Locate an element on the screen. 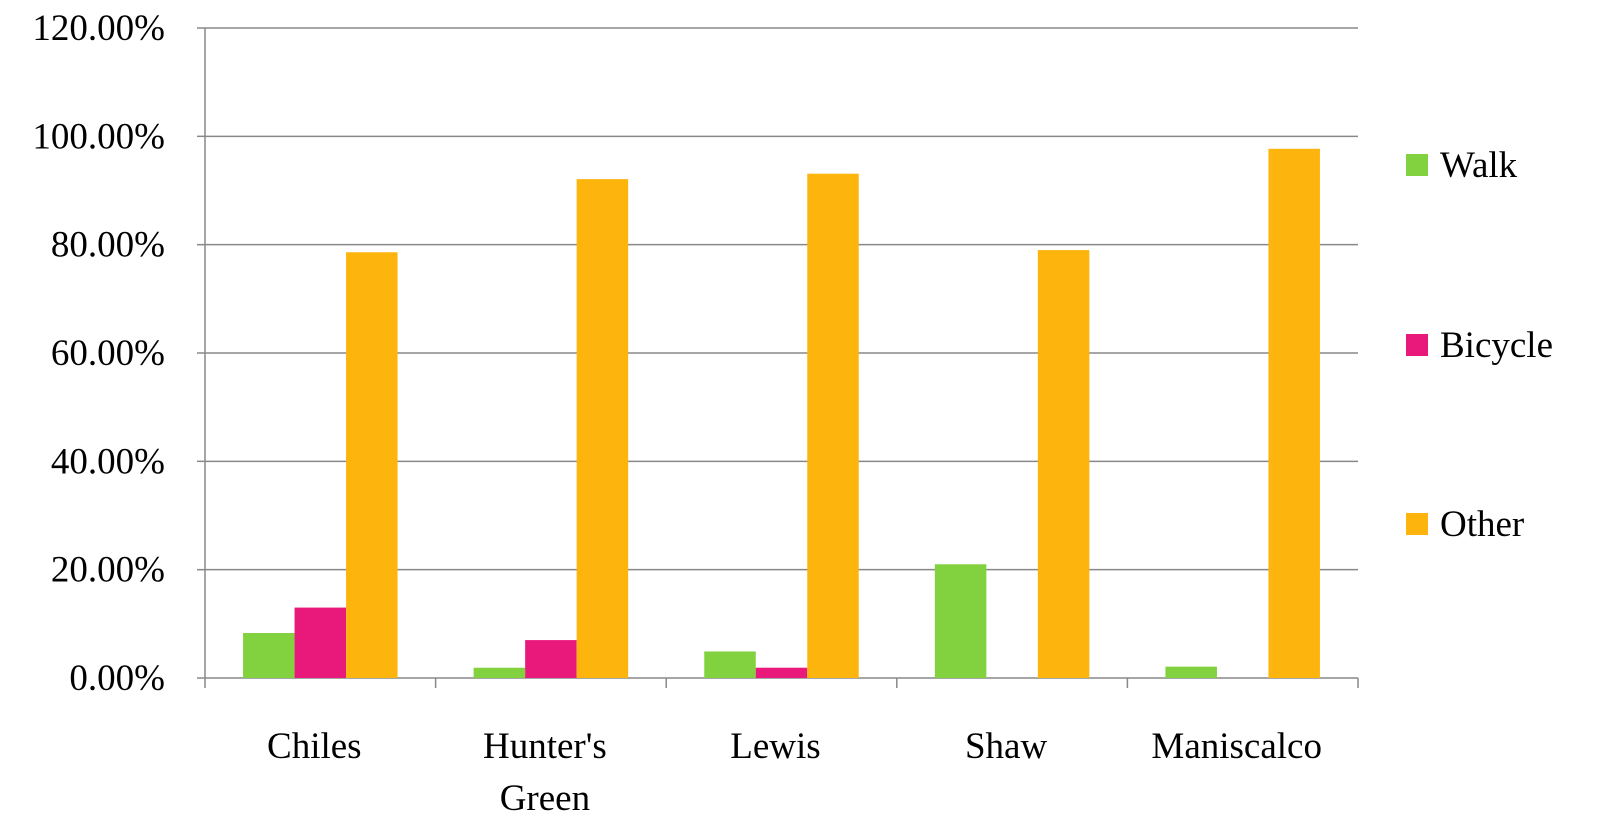  legend-swatch-walk is located at coordinates (1417, 165).